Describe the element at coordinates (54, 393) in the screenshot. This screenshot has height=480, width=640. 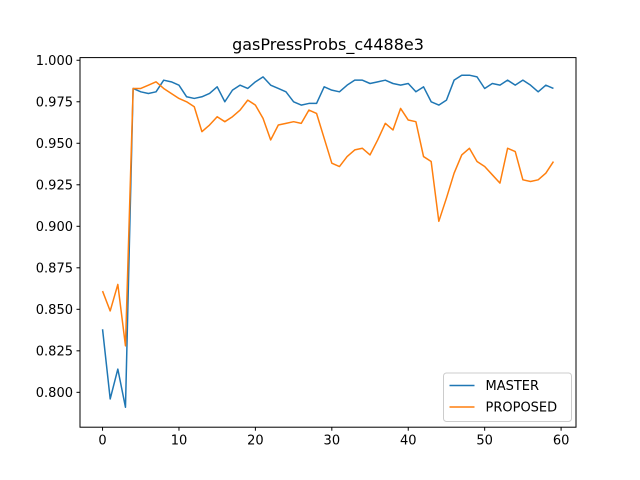
I see `y-tick-label: 0.800` at that location.